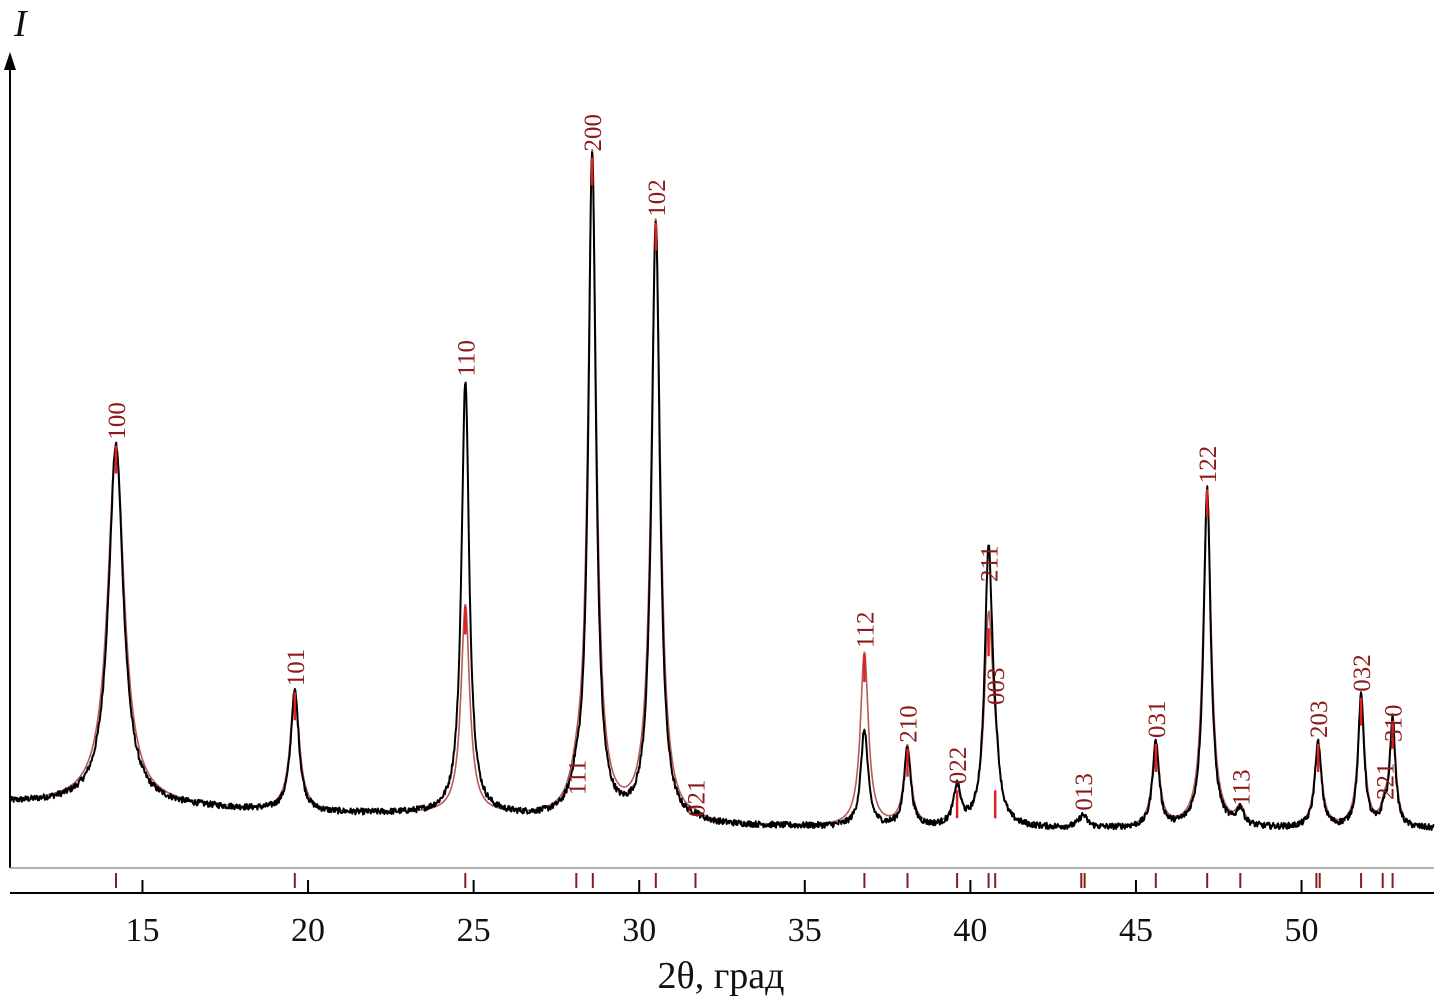 The width and height of the screenshot is (1442, 1000). What do you see at coordinates (1136, 930) in the screenshot?
I see `x-tick-label: 45` at bounding box center [1136, 930].